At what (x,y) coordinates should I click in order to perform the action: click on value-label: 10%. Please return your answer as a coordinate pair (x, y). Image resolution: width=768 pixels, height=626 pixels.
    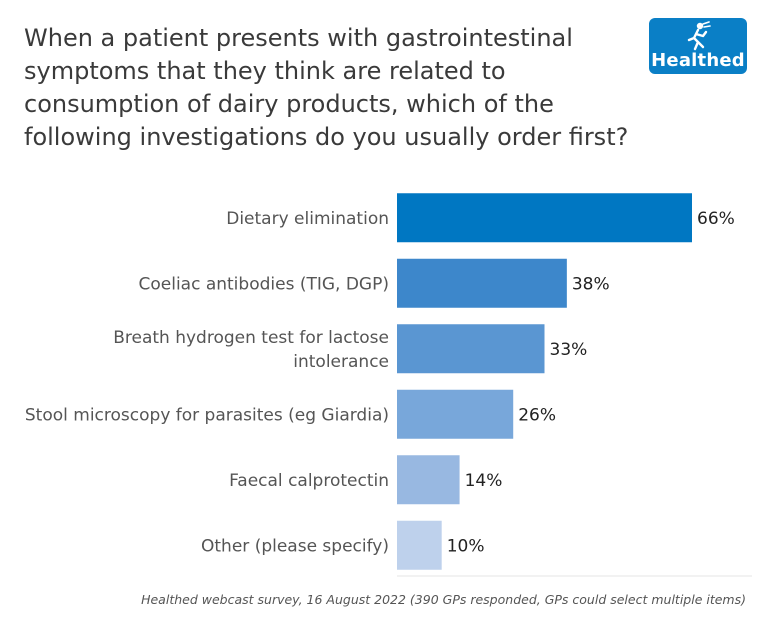
    Looking at the image, I should click on (466, 546).